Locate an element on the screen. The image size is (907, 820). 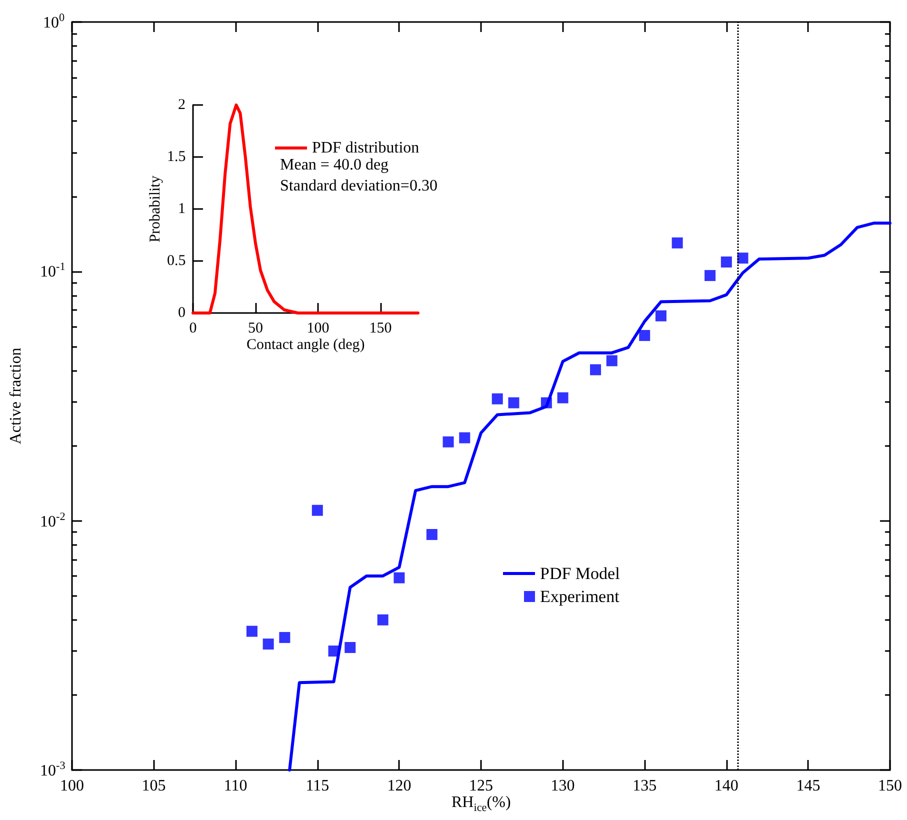
x-tick-label: 115 is located at coordinates (318, 786).